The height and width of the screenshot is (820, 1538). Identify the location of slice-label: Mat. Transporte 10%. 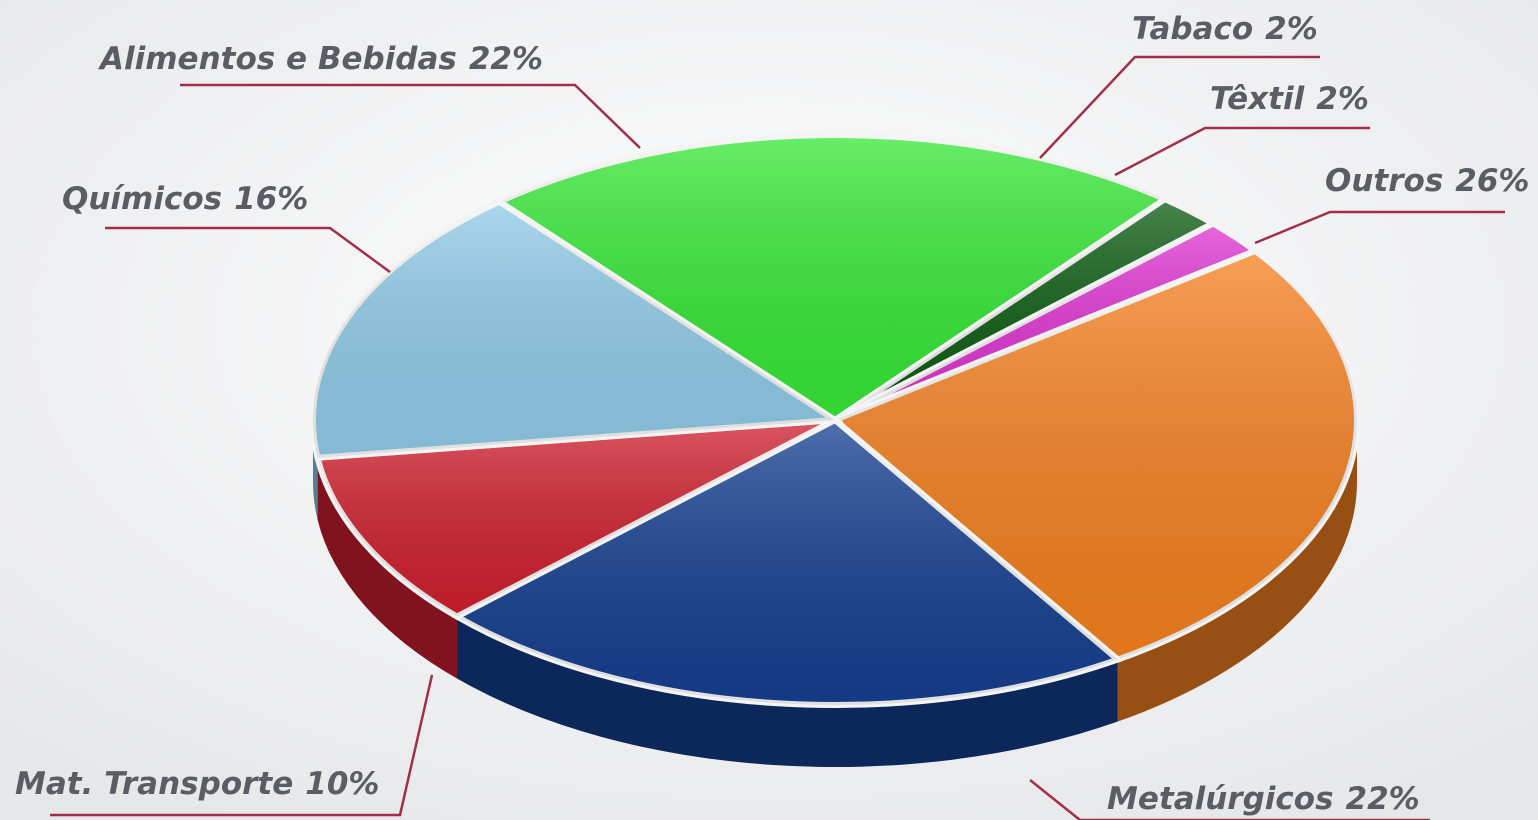
(197, 784).